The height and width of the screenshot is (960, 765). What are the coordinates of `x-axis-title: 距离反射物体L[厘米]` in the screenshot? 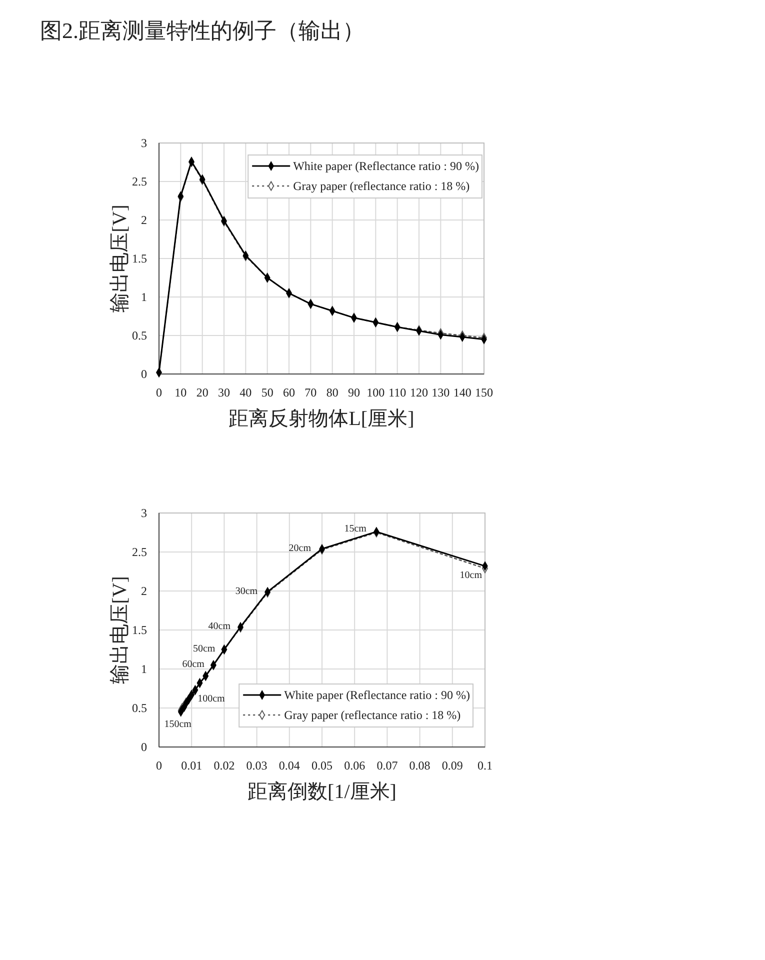 It's located at (321, 419).